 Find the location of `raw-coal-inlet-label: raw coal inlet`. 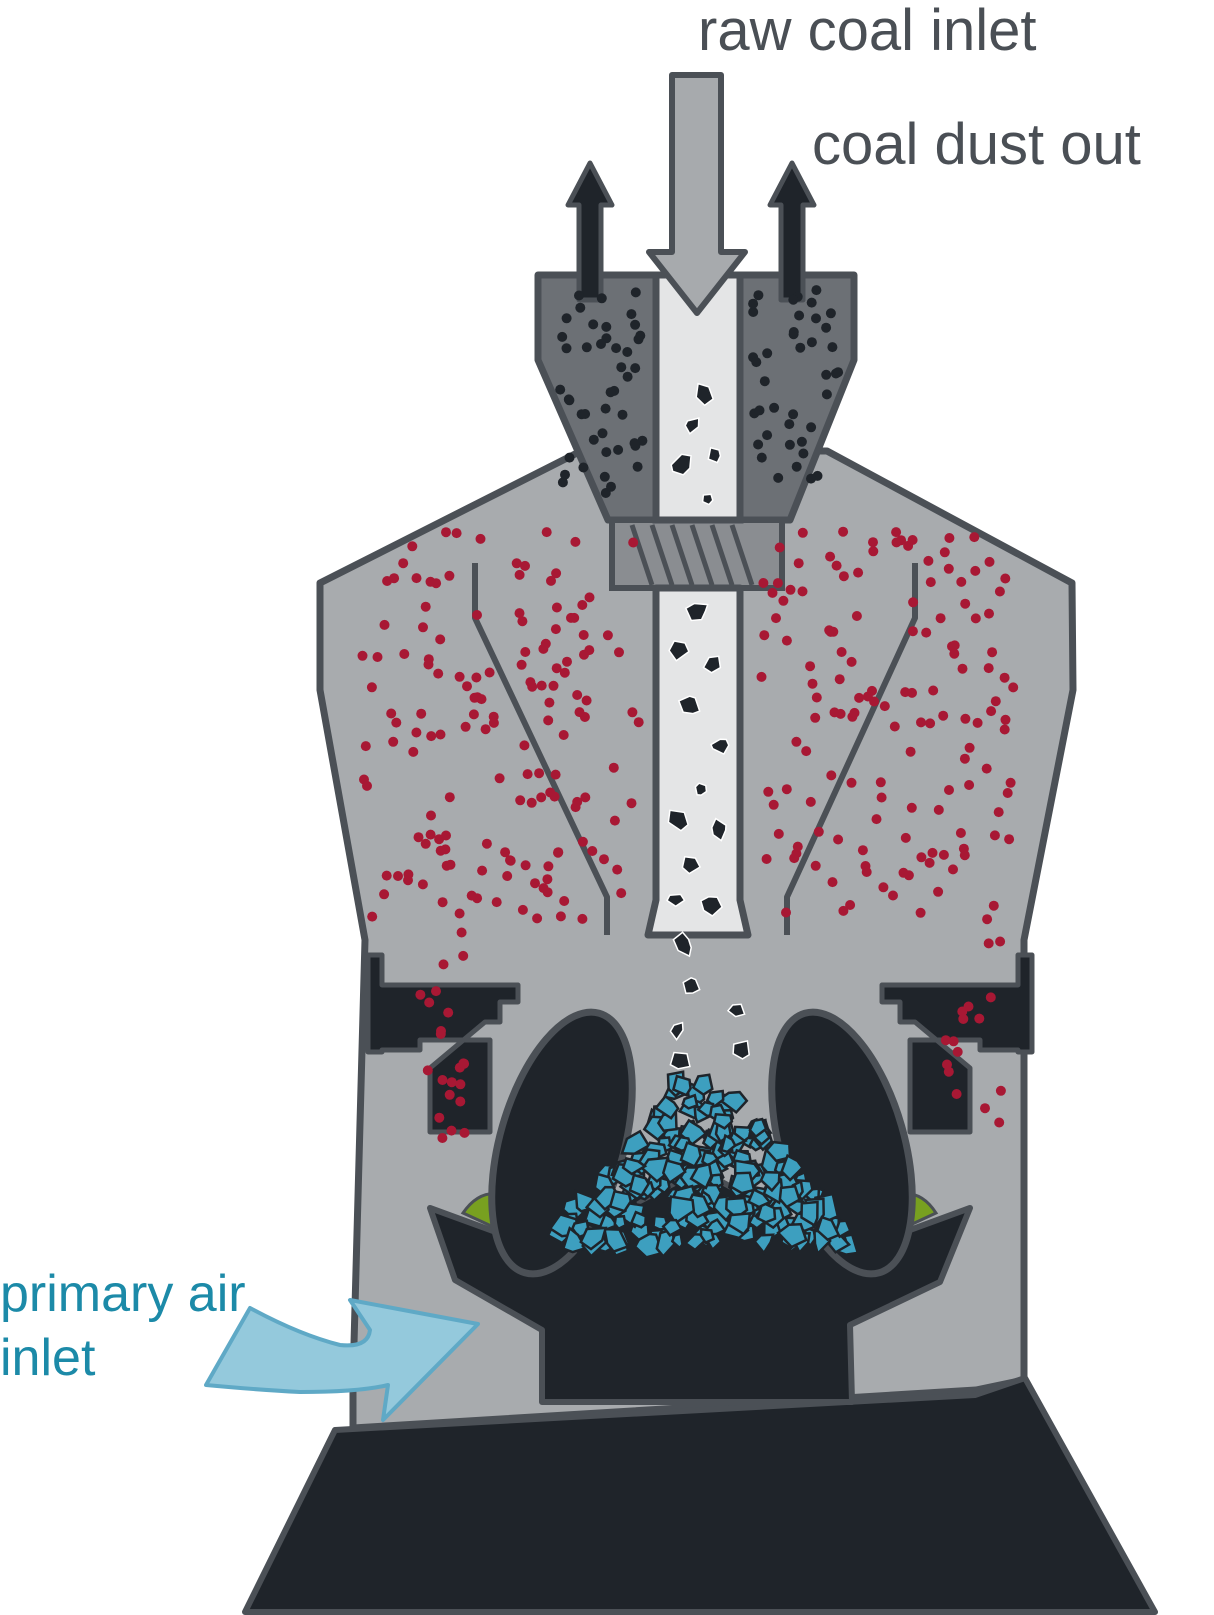

raw-coal-inlet-label: raw coal inlet is located at coordinates (867, 31).